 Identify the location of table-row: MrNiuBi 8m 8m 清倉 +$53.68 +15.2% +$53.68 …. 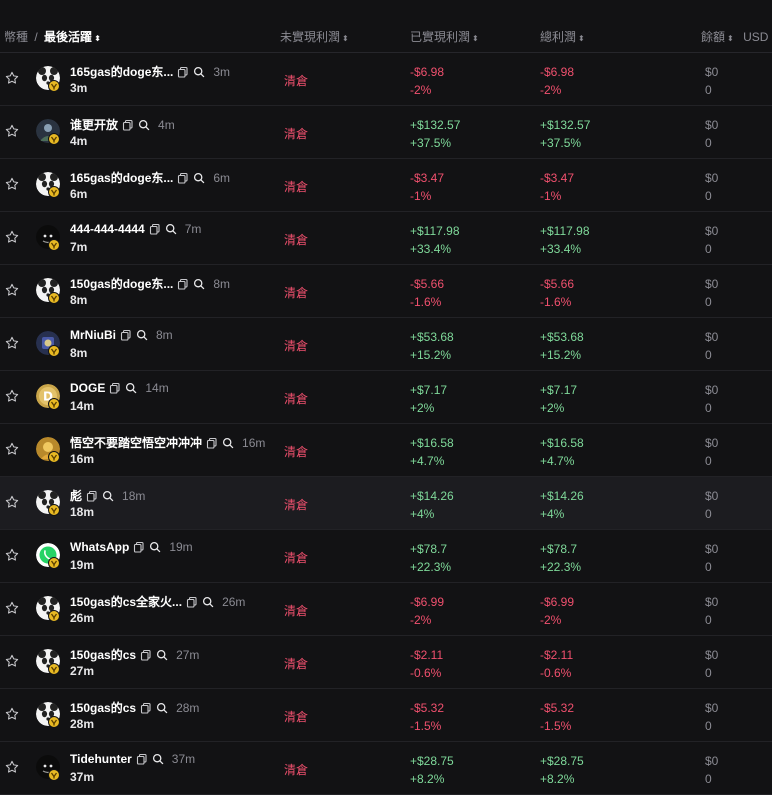
(386, 344).